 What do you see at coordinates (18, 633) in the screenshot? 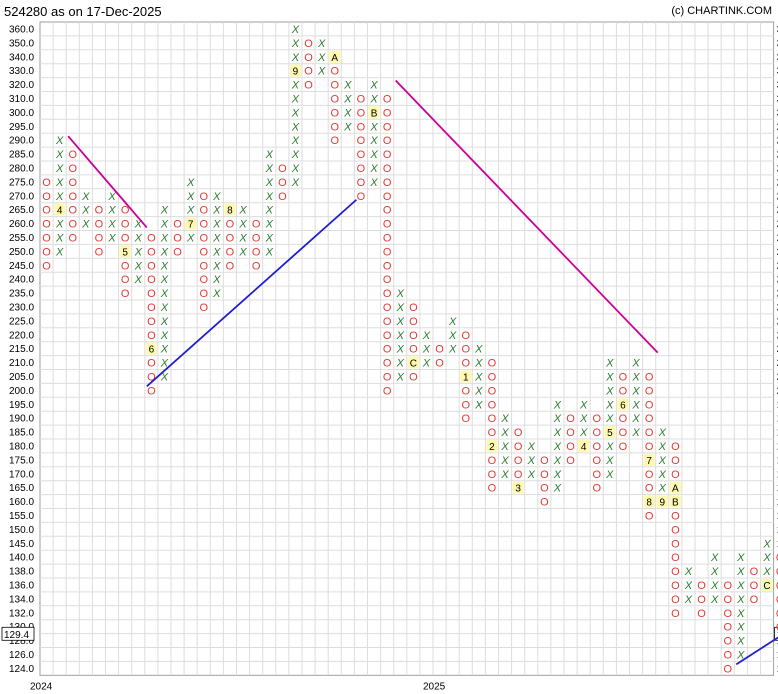
I see `current-price-box-left` at bounding box center [18, 633].